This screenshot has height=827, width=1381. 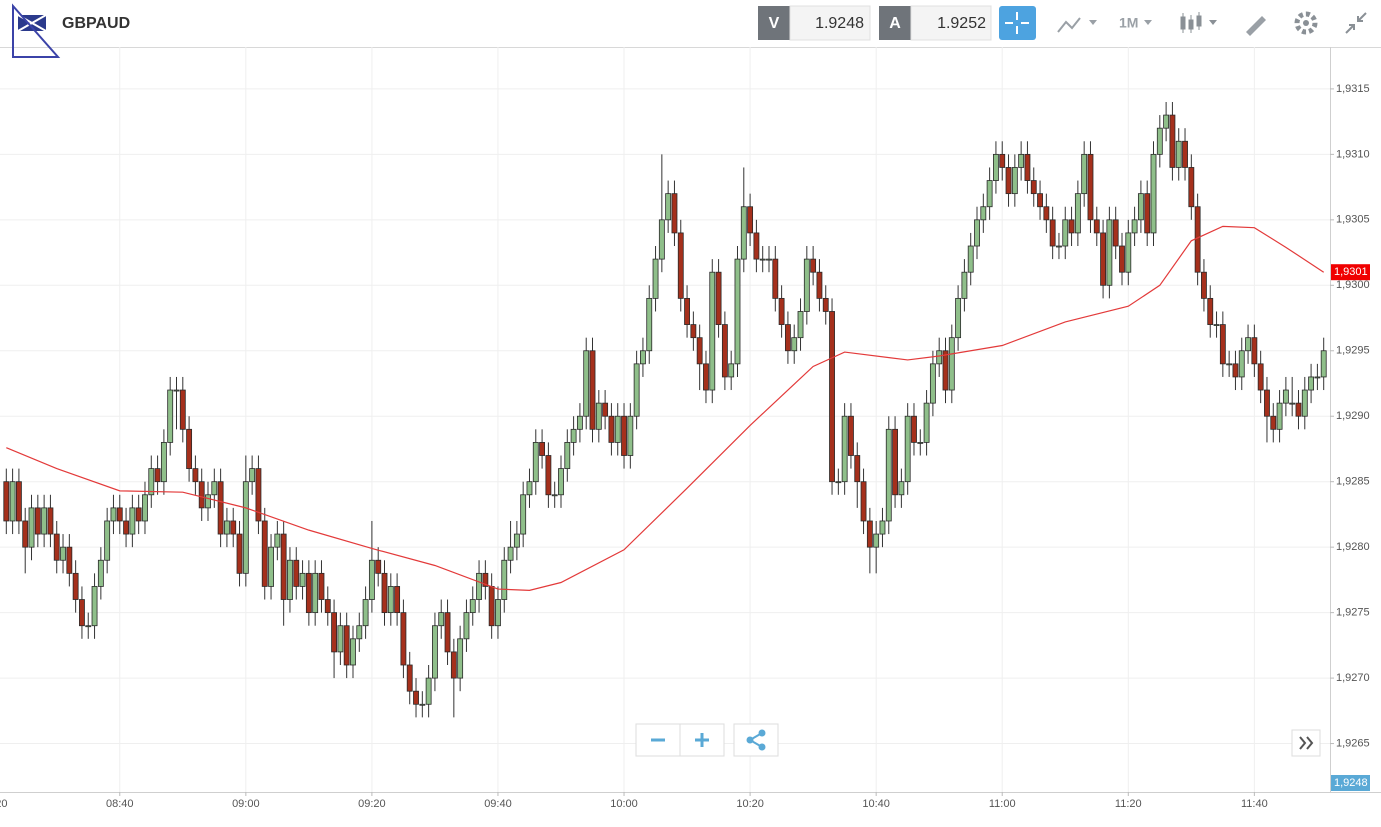 What do you see at coordinates (372, 804) in the screenshot?
I see `x-tick-label: 09:20` at bounding box center [372, 804].